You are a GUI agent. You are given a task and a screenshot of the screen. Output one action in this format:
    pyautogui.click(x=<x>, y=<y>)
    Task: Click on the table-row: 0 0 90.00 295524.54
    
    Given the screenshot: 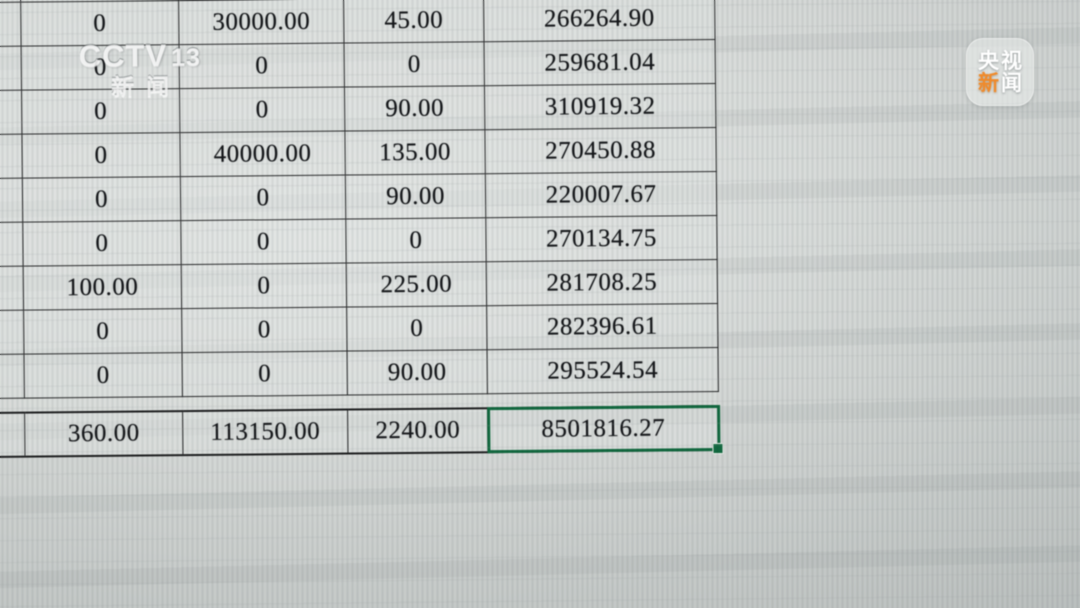 What is the action you would take?
    pyautogui.click(x=359, y=373)
    